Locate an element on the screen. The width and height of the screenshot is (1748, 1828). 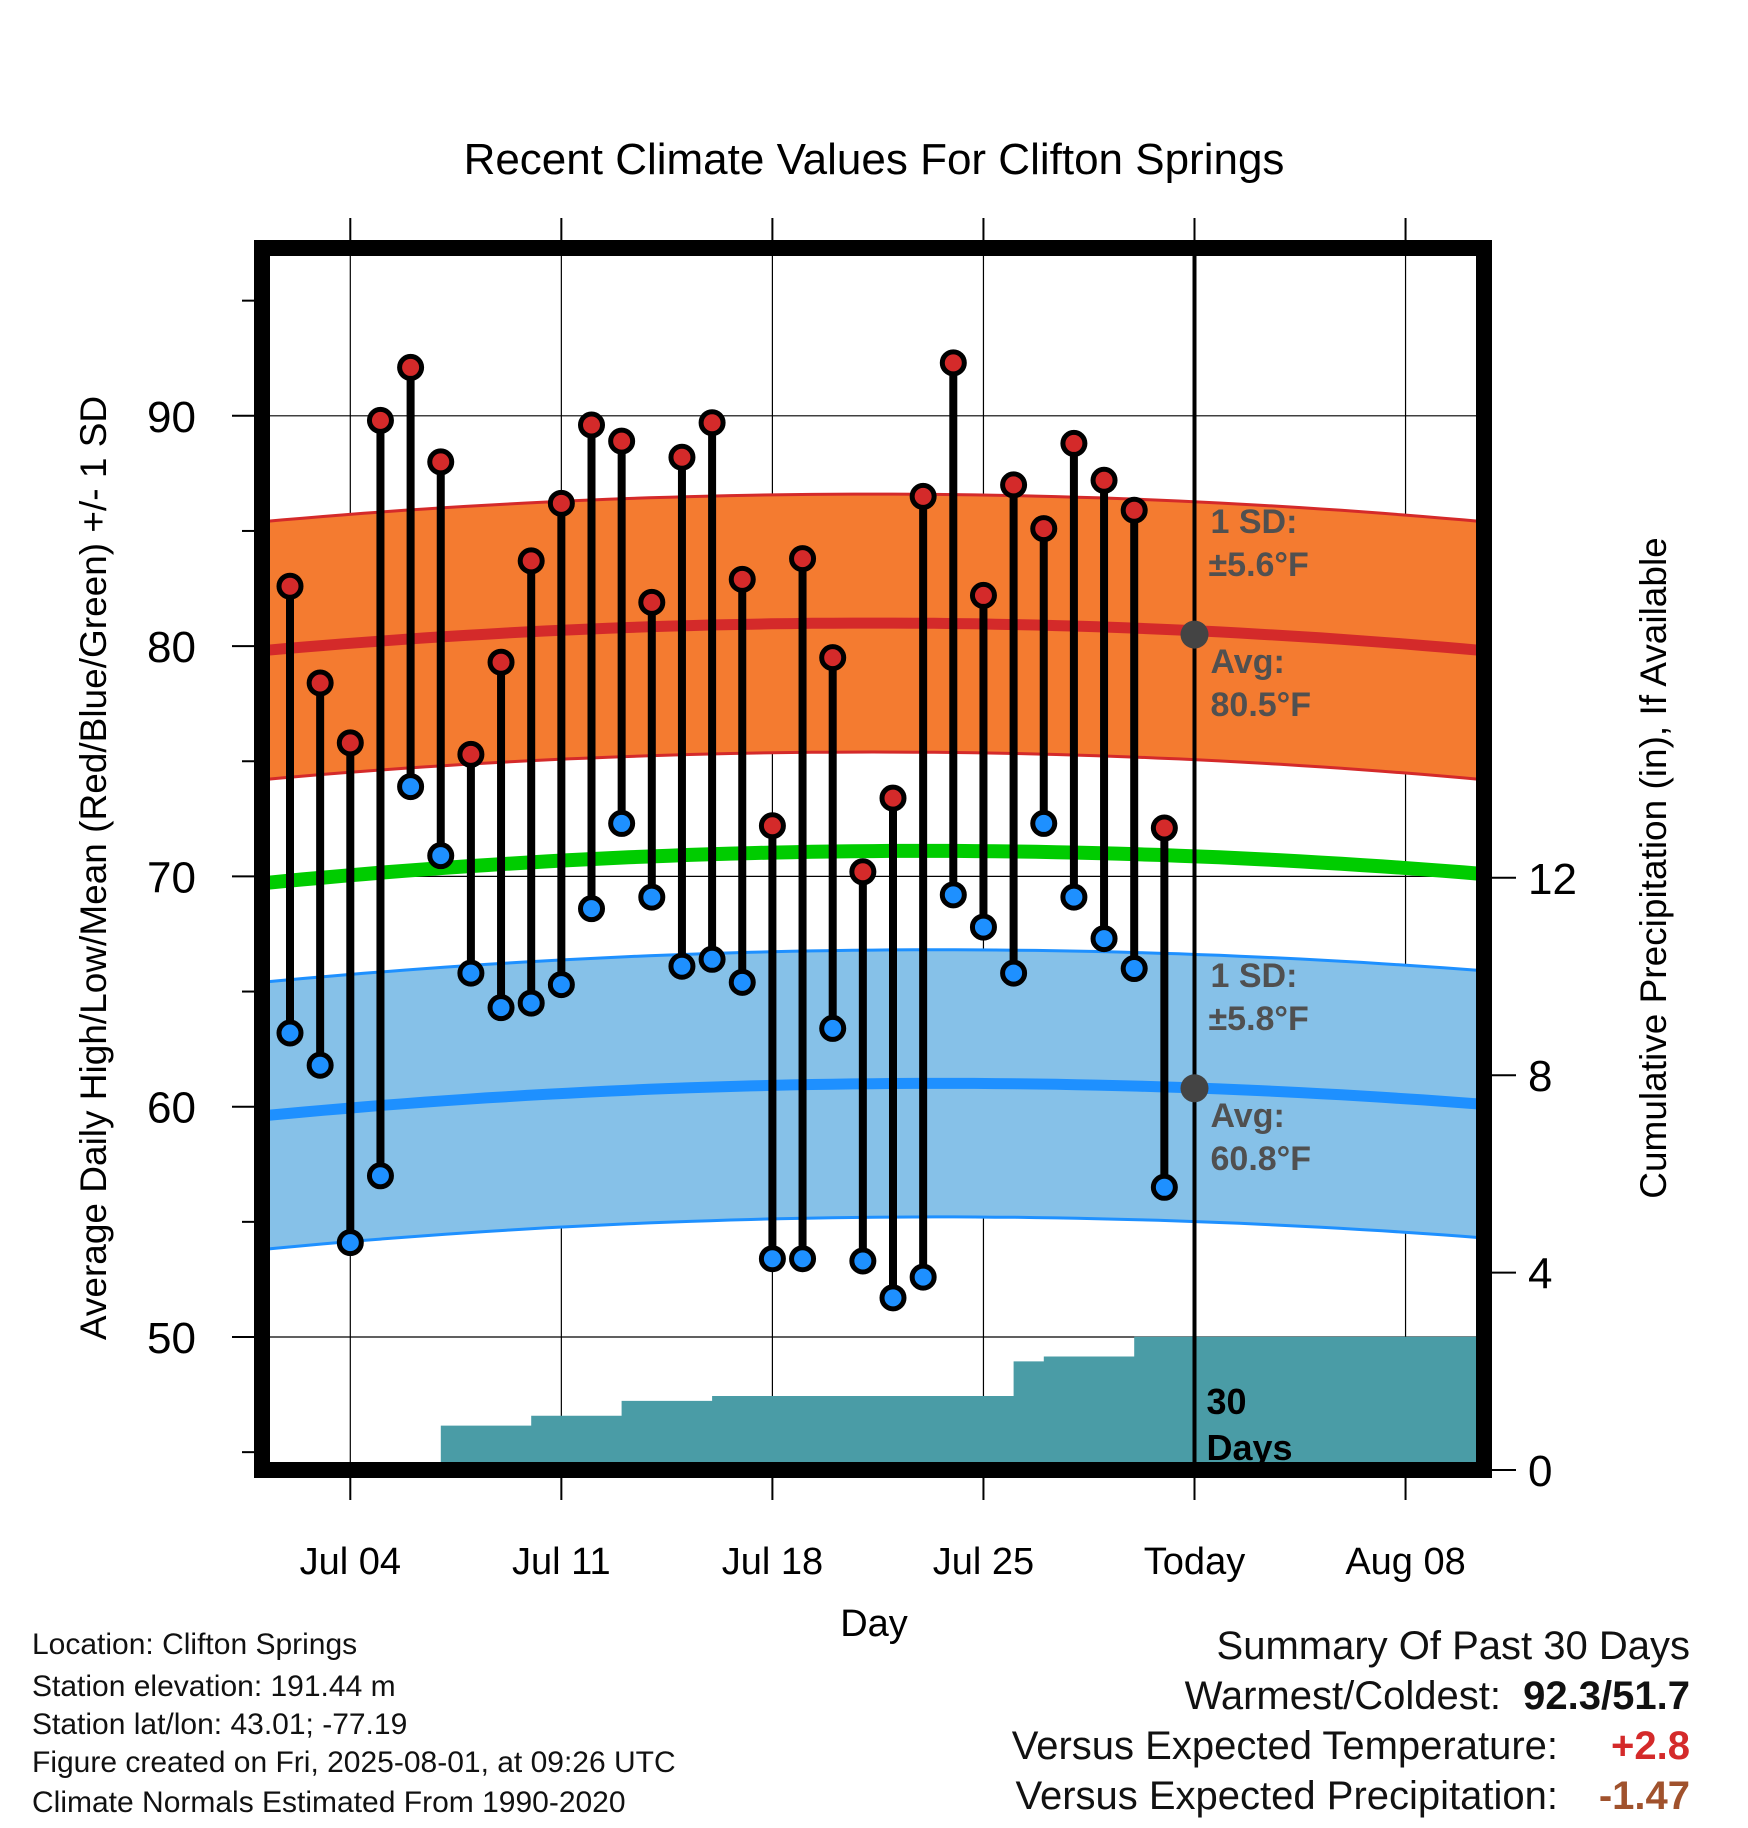
info-normals: Climate Normals Estimated From 1990-2020 is located at coordinates (329, 1802).